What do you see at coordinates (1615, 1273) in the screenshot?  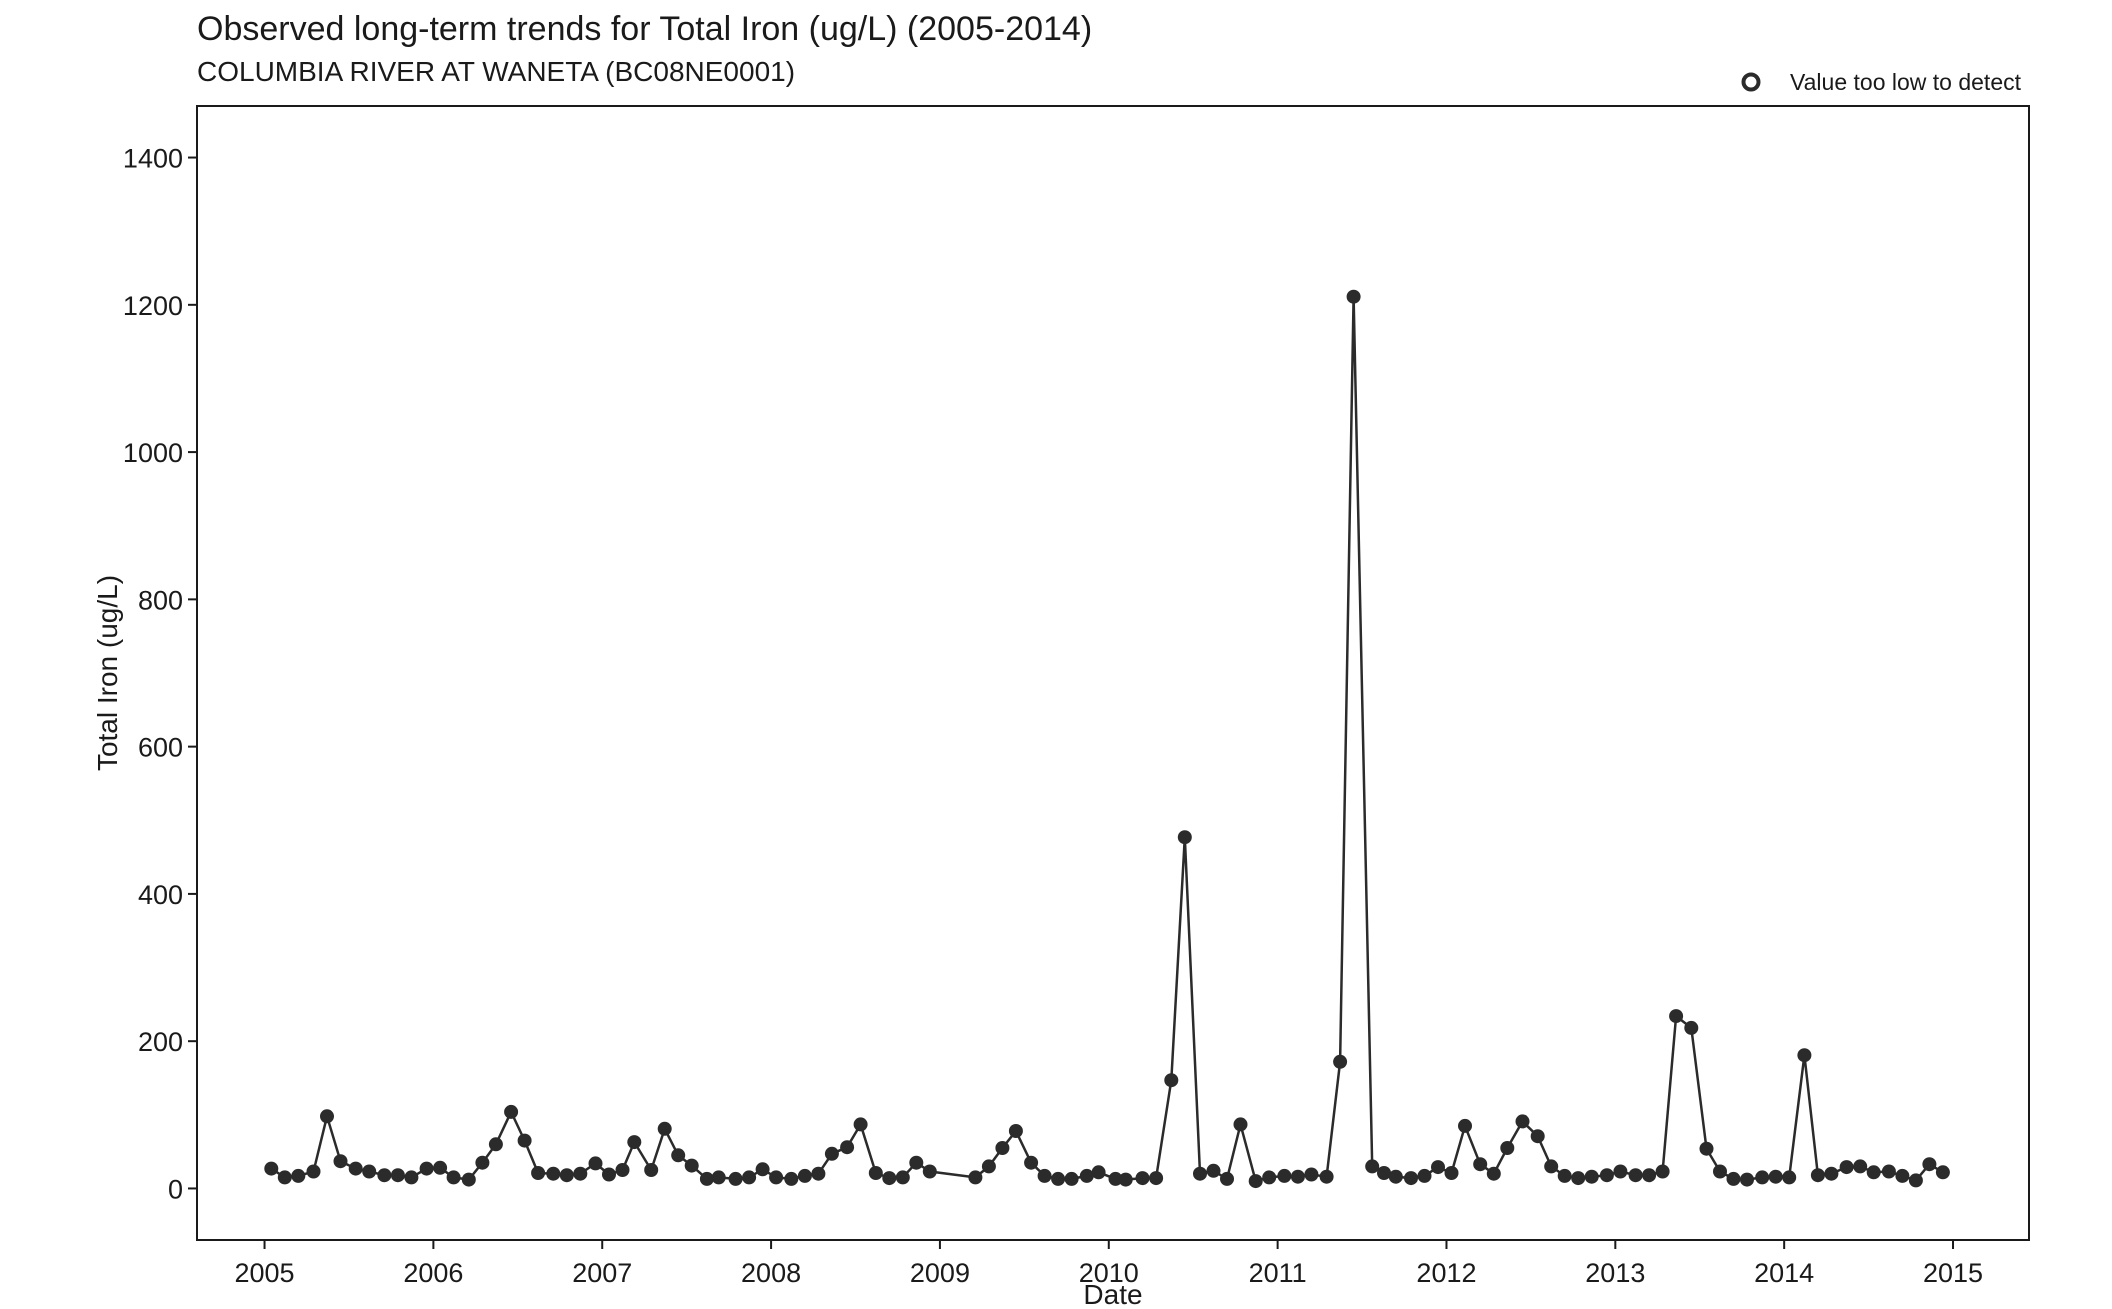 I see `x-tick-label: 2013` at bounding box center [1615, 1273].